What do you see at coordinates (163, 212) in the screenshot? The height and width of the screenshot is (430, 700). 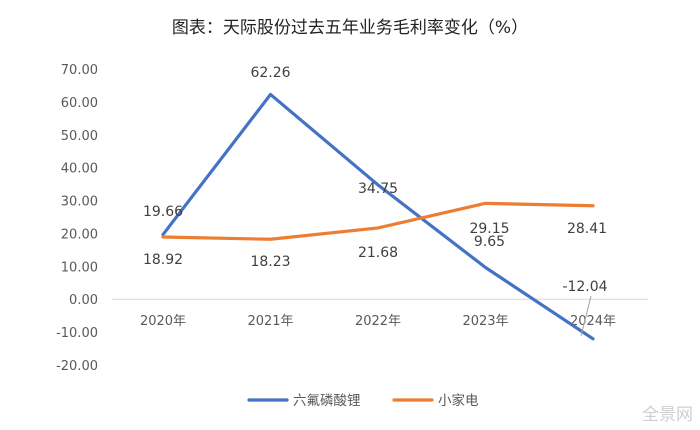 I see `data-label: 19.66` at bounding box center [163, 212].